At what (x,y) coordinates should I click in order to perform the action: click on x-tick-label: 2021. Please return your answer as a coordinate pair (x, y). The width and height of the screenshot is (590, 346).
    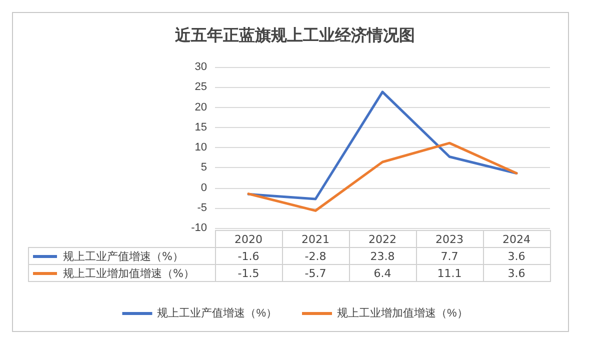
    Looking at the image, I should click on (315, 239).